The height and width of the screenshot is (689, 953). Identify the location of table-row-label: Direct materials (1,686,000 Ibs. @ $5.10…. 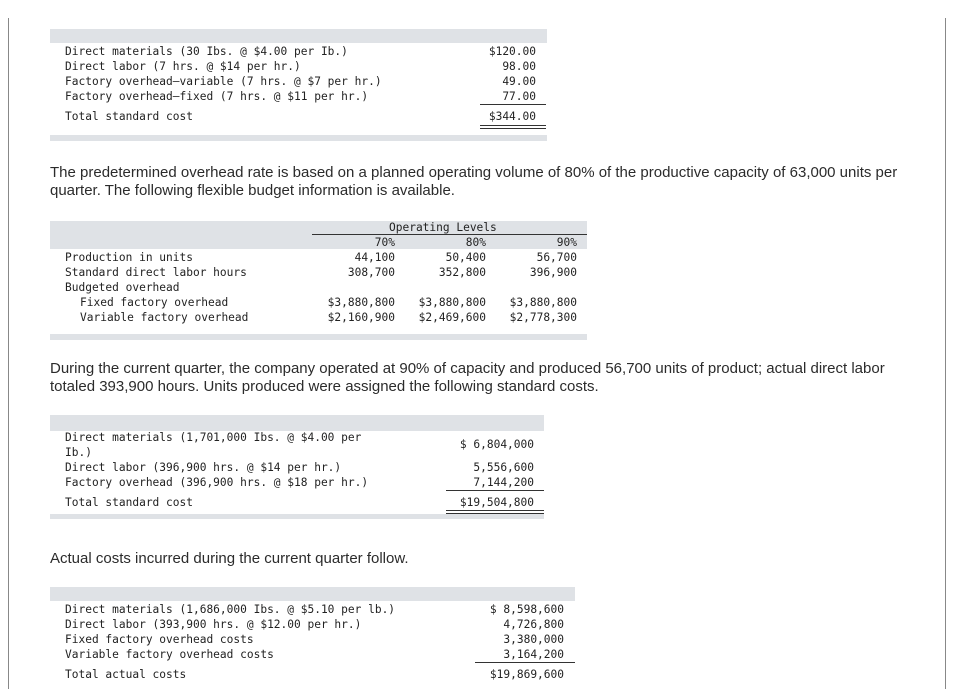
(230, 609).